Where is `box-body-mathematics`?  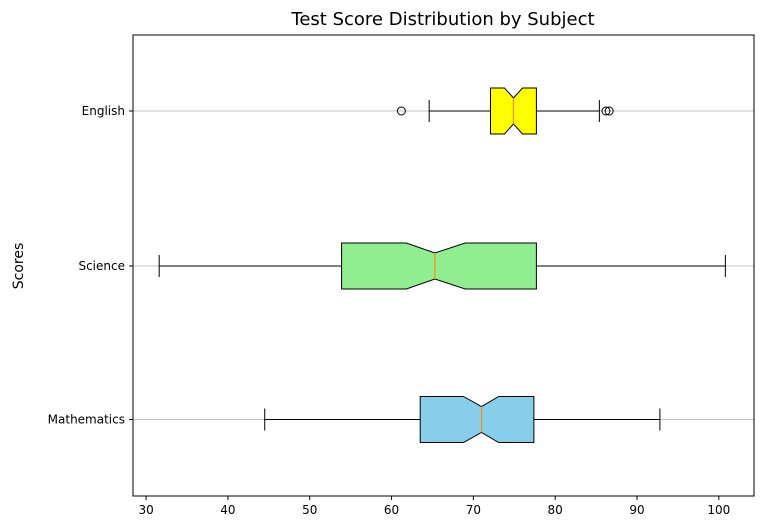
box-body-mathematics is located at coordinates (477, 419).